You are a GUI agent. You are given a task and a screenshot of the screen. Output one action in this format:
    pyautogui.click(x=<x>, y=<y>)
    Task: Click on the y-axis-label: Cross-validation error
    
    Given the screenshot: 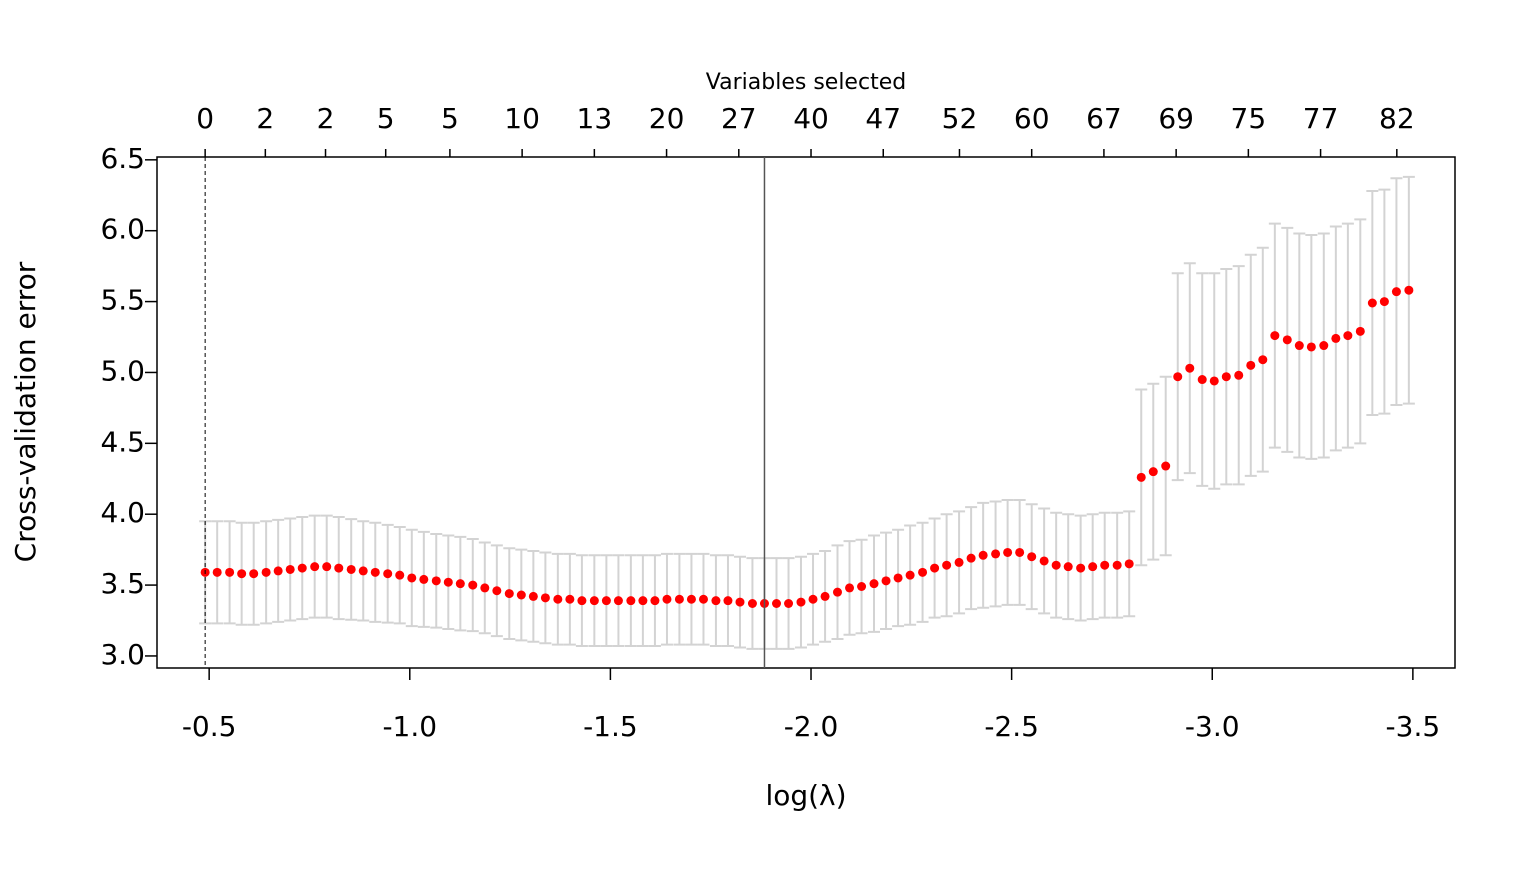 What is the action you would take?
    pyautogui.click(x=25, y=411)
    